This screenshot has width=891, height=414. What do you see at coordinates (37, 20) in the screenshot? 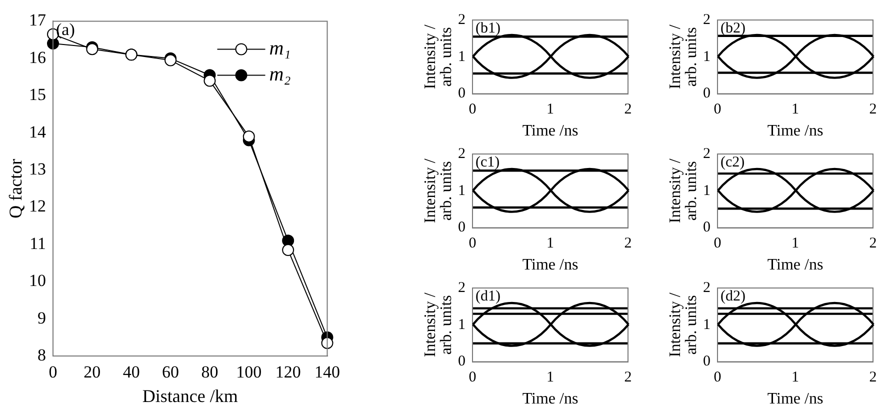
I see `y-tick-label: 17` at bounding box center [37, 20].